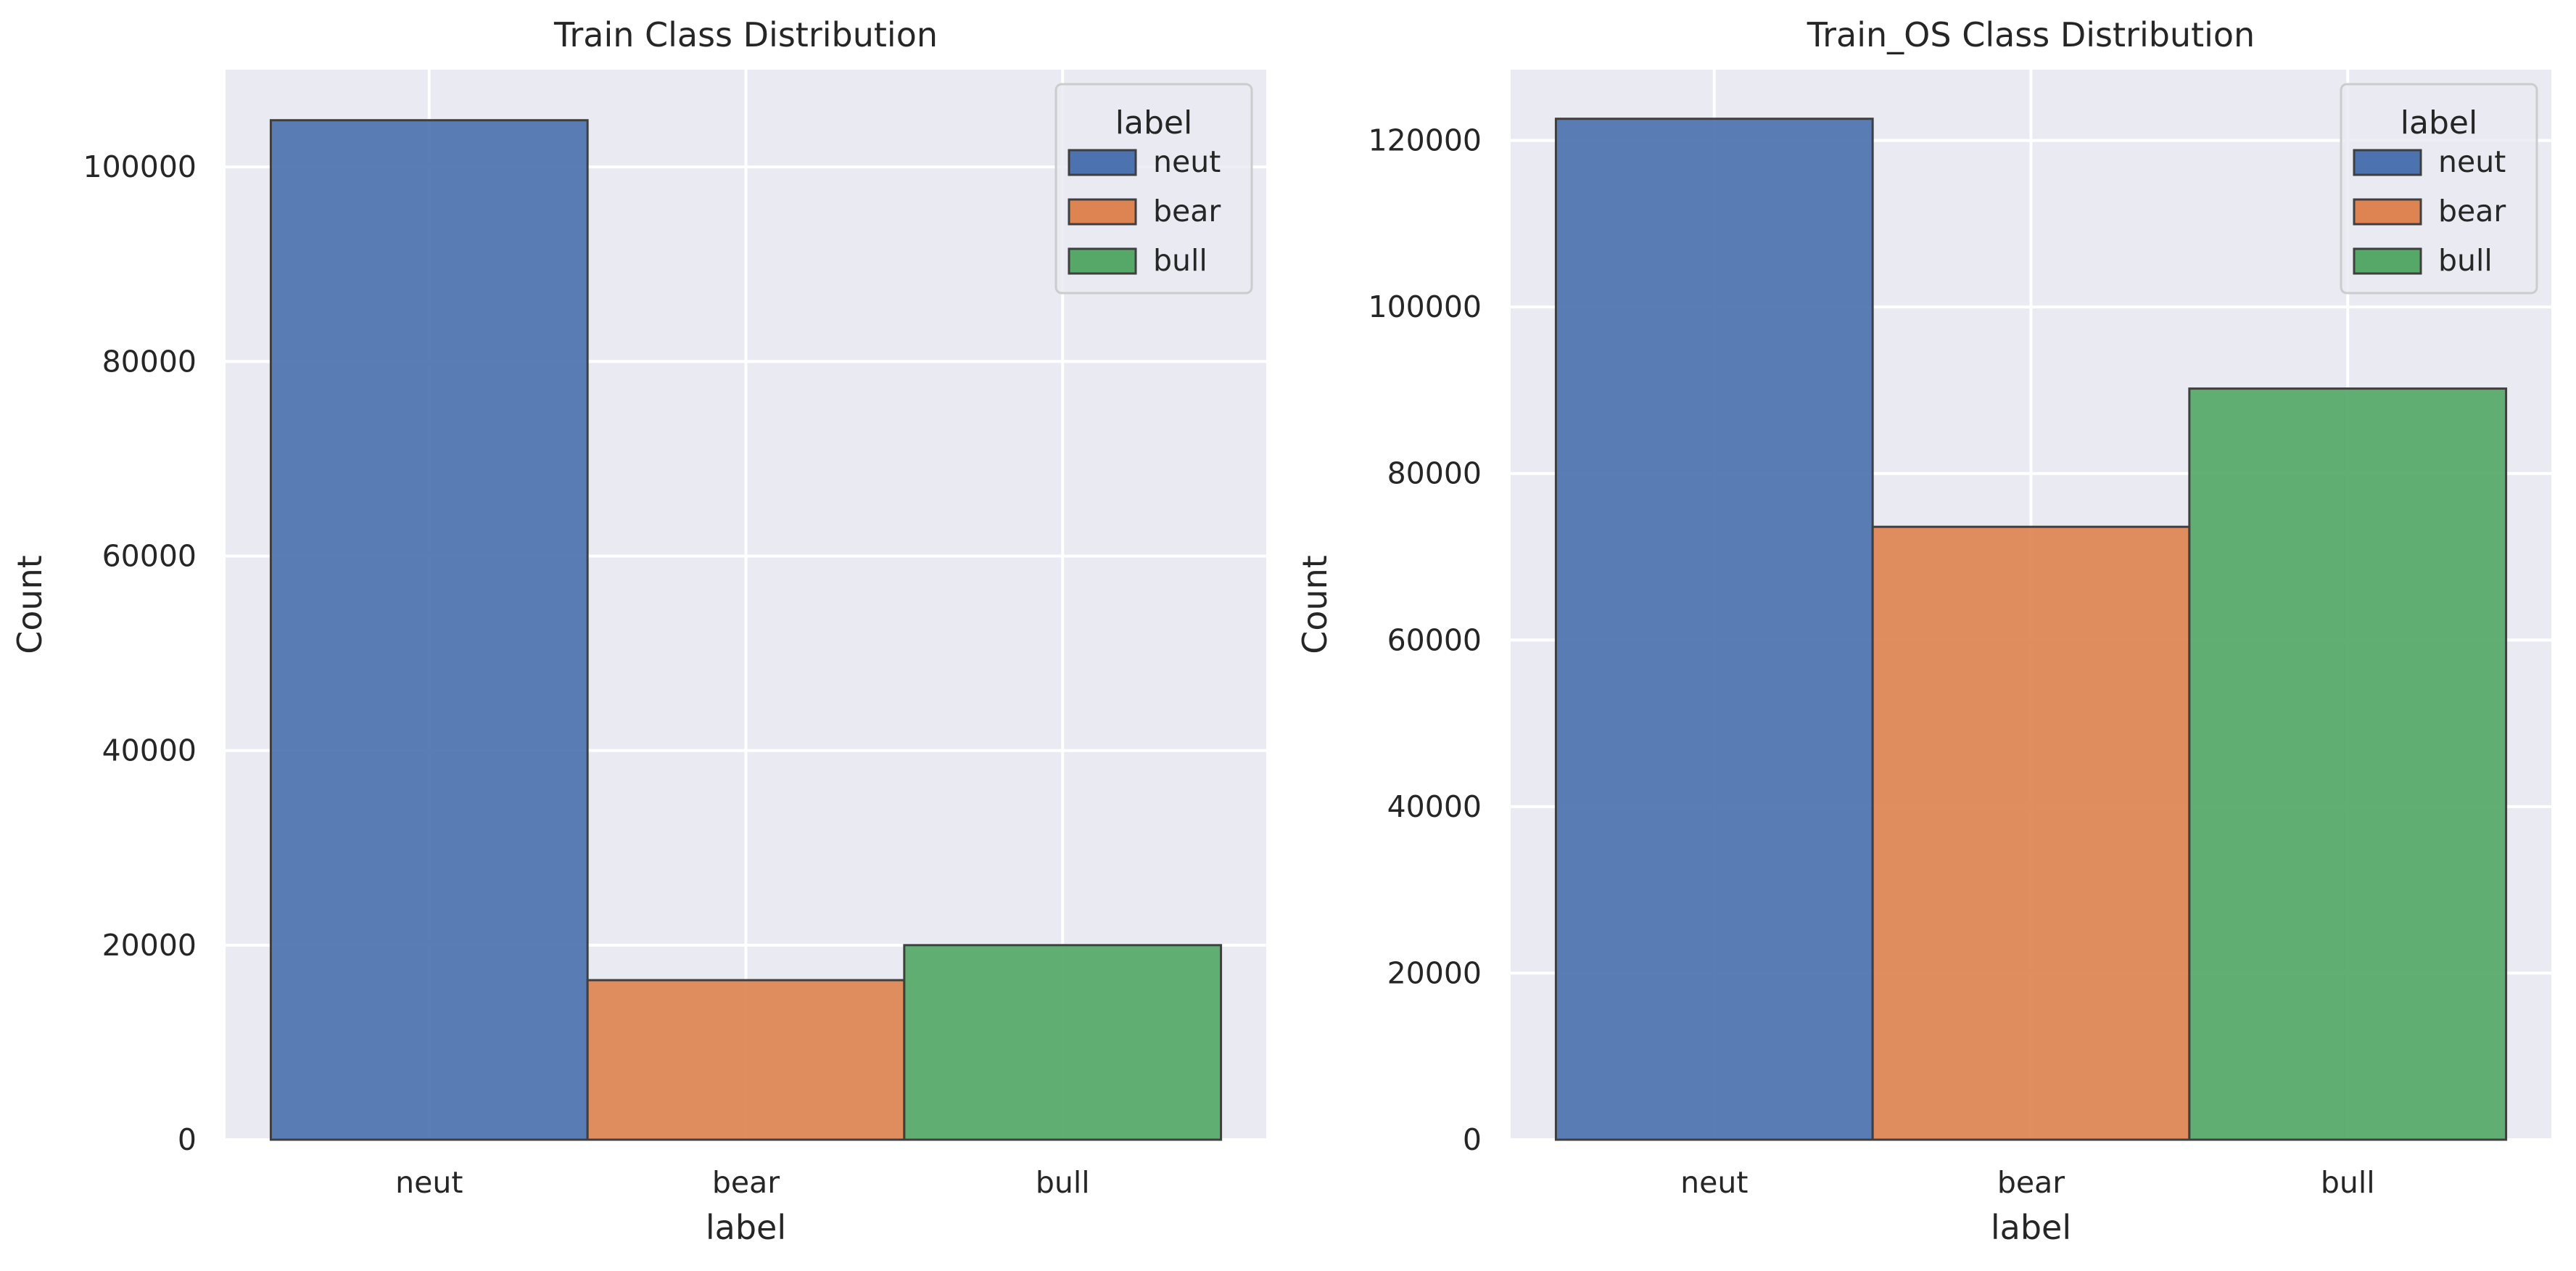 Image resolution: width=2576 pixels, height=1271 pixels. I want to click on y-tick-label: 120000, so click(1425, 140).